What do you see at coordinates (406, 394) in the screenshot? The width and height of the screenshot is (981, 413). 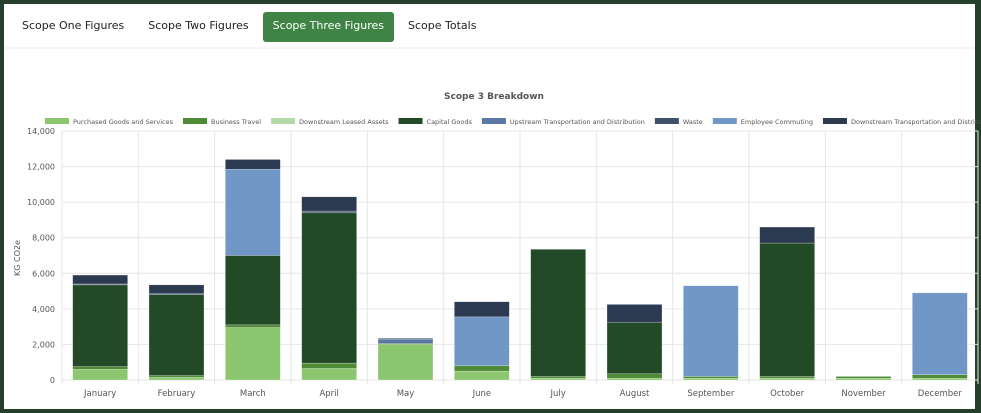 I see `x-tick-label: May` at bounding box center [406, 394].